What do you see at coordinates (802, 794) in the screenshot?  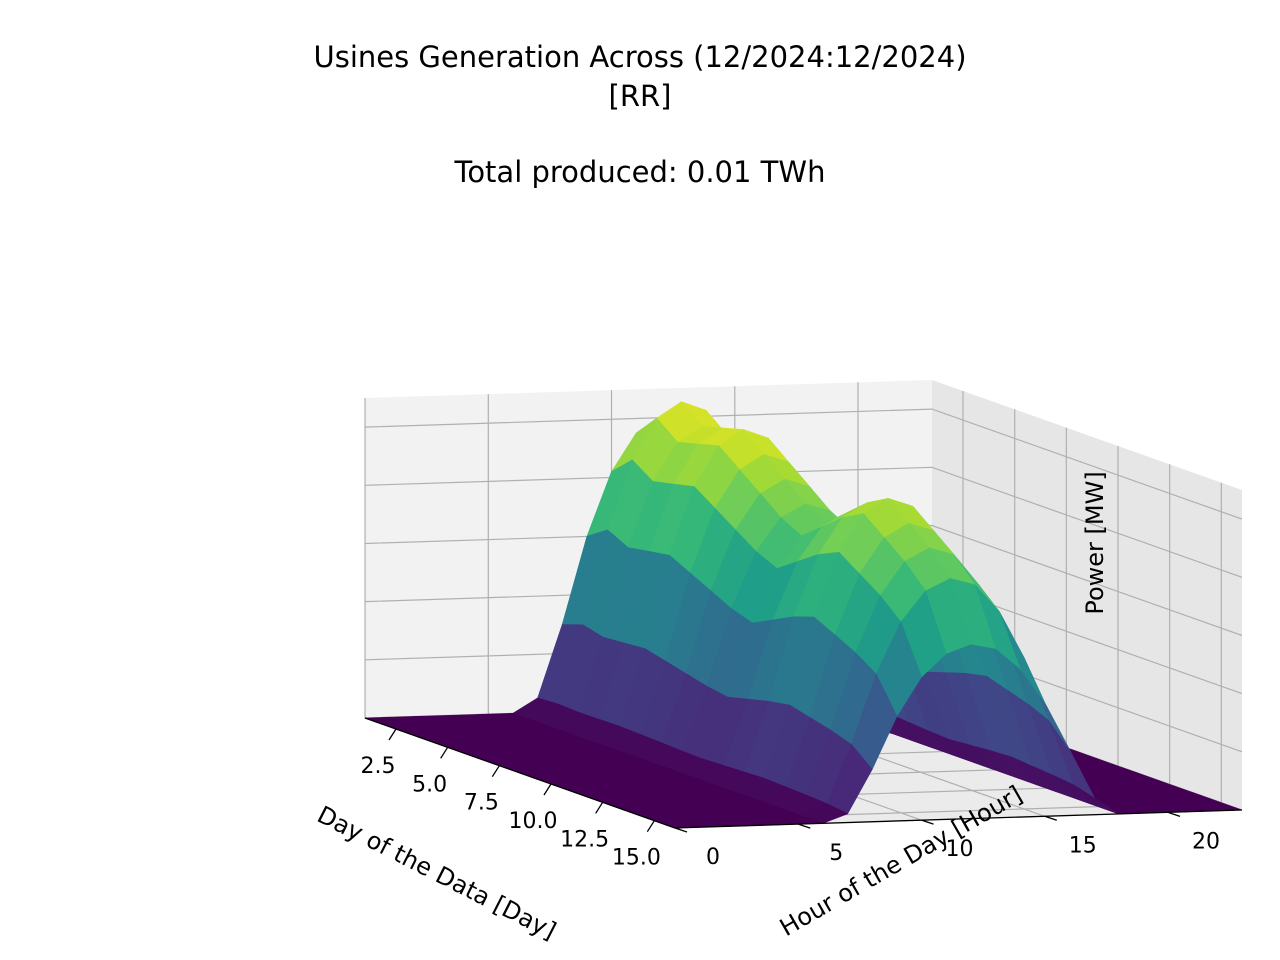 I see `axes: 2.55.07.510.012.515.00510152001020304050` at bounding box center [802, 794].